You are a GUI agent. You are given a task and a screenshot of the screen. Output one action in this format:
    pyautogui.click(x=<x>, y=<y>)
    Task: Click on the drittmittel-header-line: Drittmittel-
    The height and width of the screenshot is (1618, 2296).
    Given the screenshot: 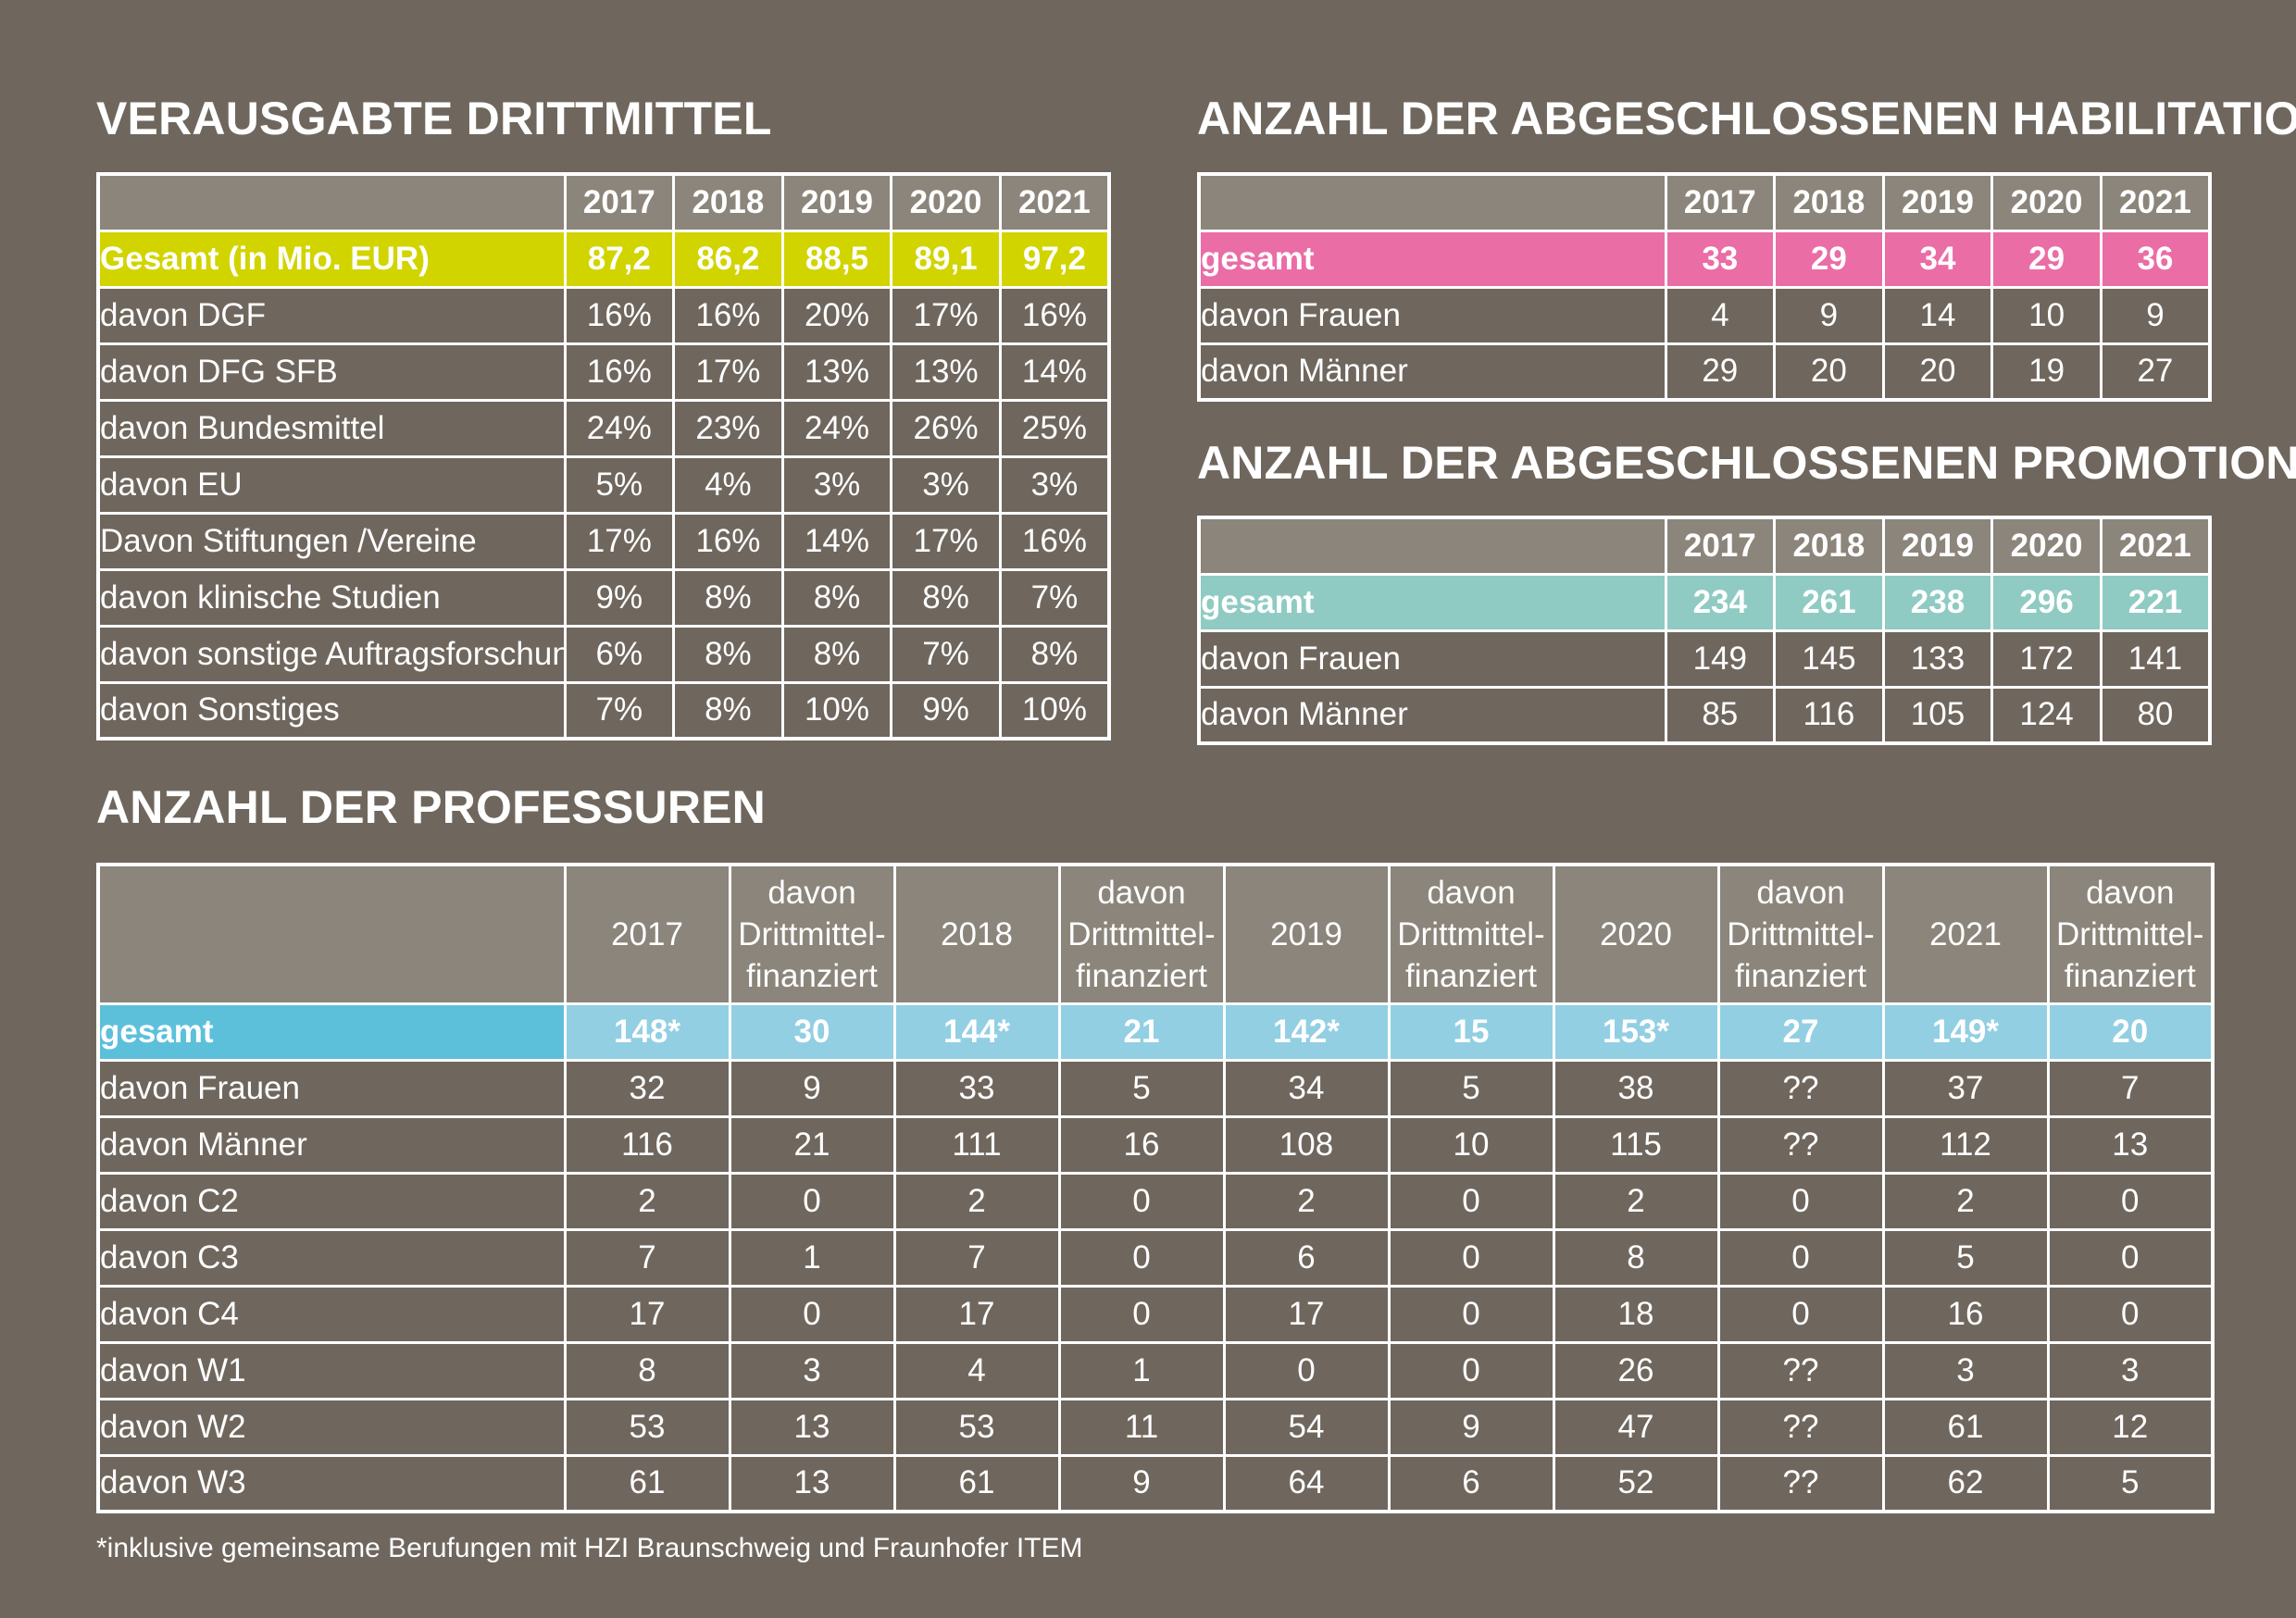 What is the action you would take?
    pyautogui.click(x=1471, y=933)
    